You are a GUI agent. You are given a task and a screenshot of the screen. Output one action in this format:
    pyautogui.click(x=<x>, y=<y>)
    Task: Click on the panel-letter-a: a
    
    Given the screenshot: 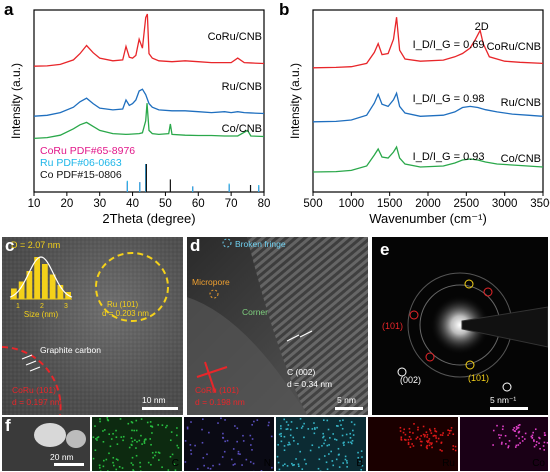 What is the action you would take?
    pyautogui.click(x=9, y=9)
    